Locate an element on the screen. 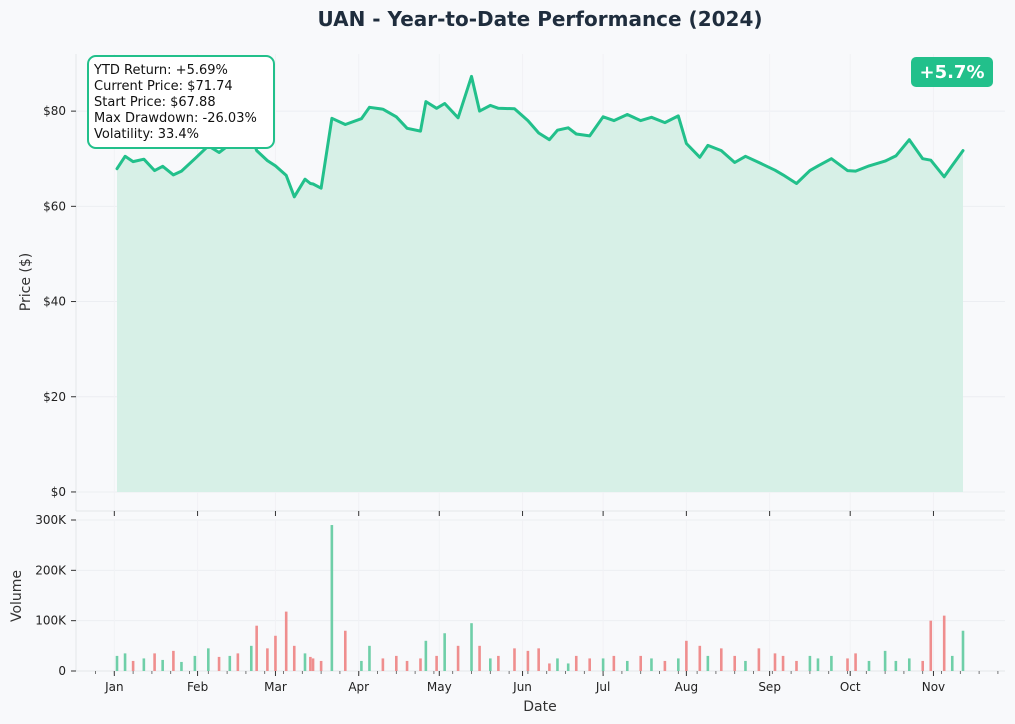  volume-x-ticks: Jan Feb Mar Apr May Jun Jul Aug Sep Oct Nov is located at coordinates (547, 682).